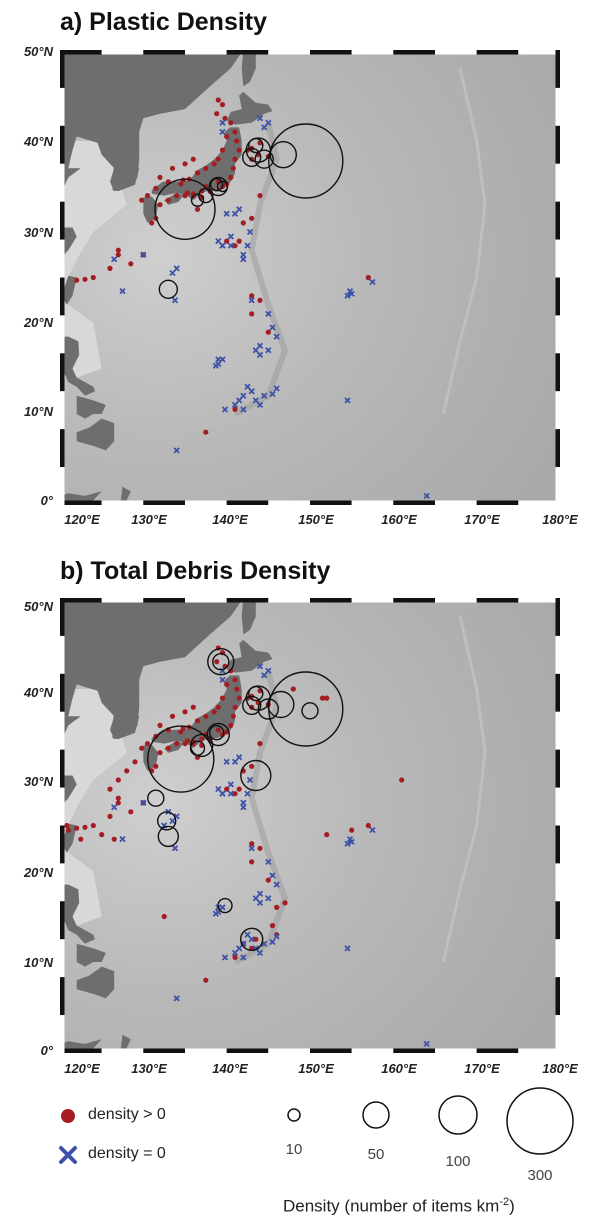 Image resolution: width=592 pixels, height=1220 pixels. What do you see at coordinates (38, 692) in the screenshot?
I see `panel-b-ytick: 40°N` at bounding box center [38, 692].